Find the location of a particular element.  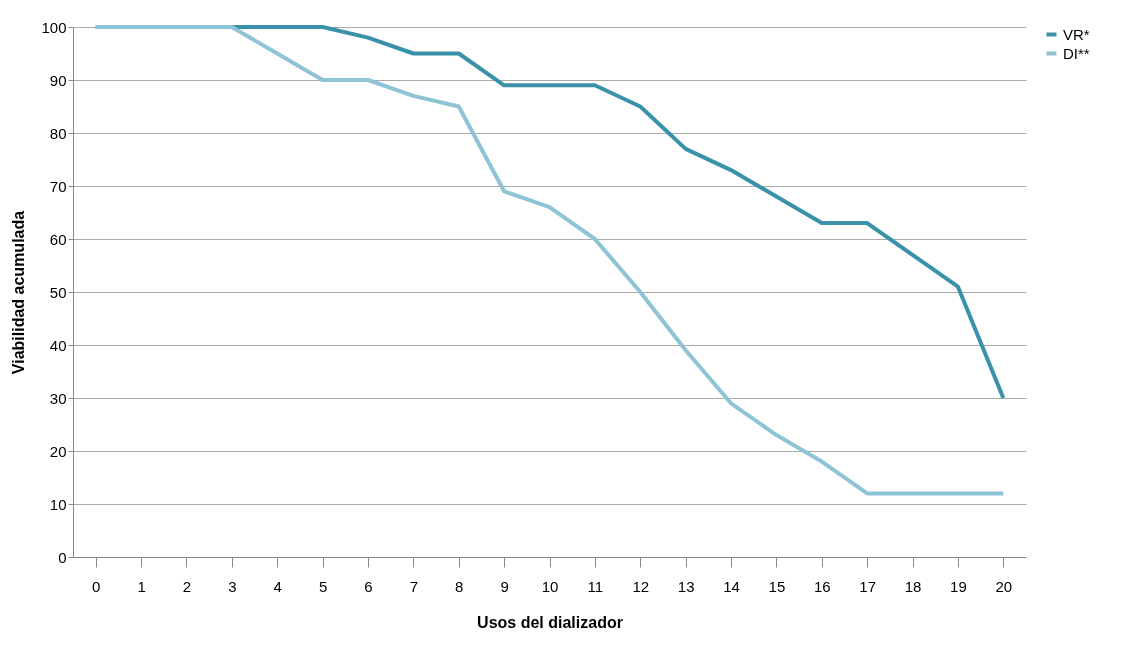

x-tick-label: 4 is located at coordinates (277, 586).